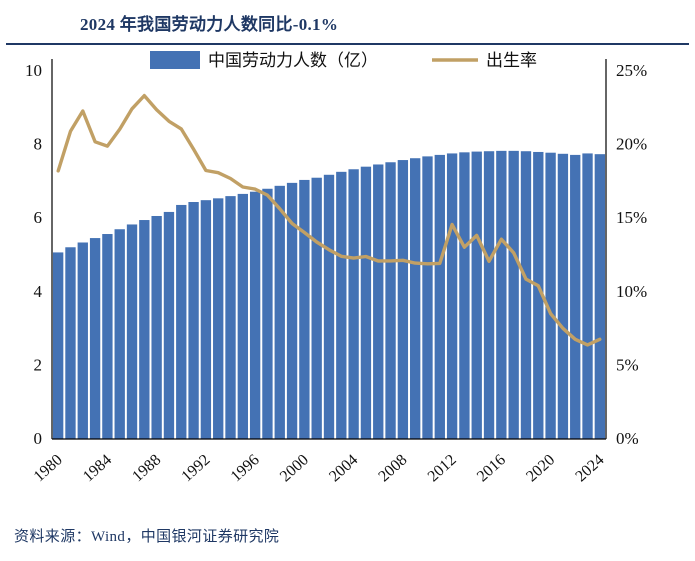  What do you see at coordinates (38, 291) in the screenshot?
I see `left-axis-tick-label: 4` at bounding box center [38, 291].